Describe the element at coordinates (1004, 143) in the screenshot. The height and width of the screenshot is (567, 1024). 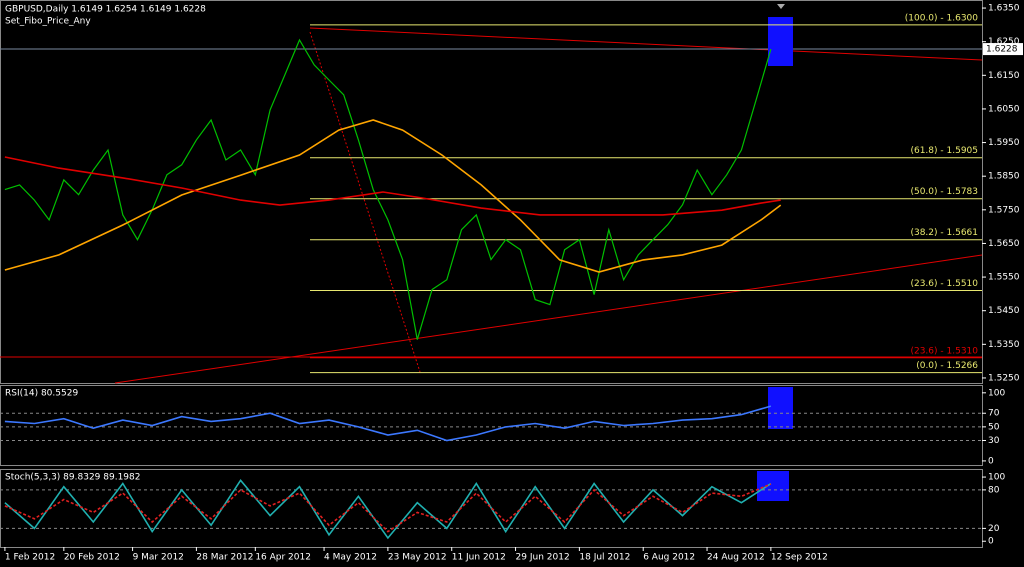
I see `y-tick-label: 1.5950` at that location.